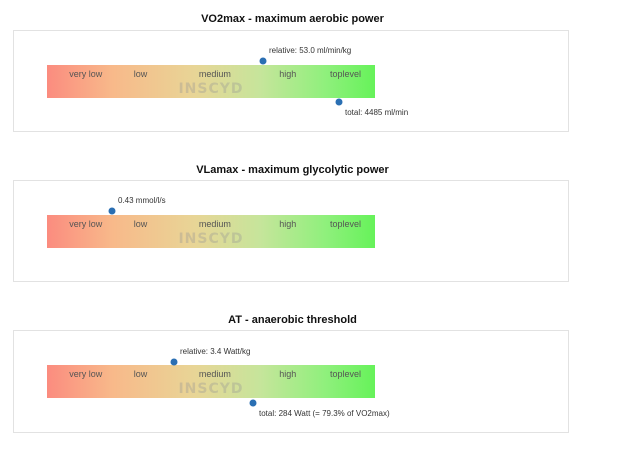 The height and width of the screenshot is (451, 620). I want to click on vo2max-relative-marker, so click(263, 61).